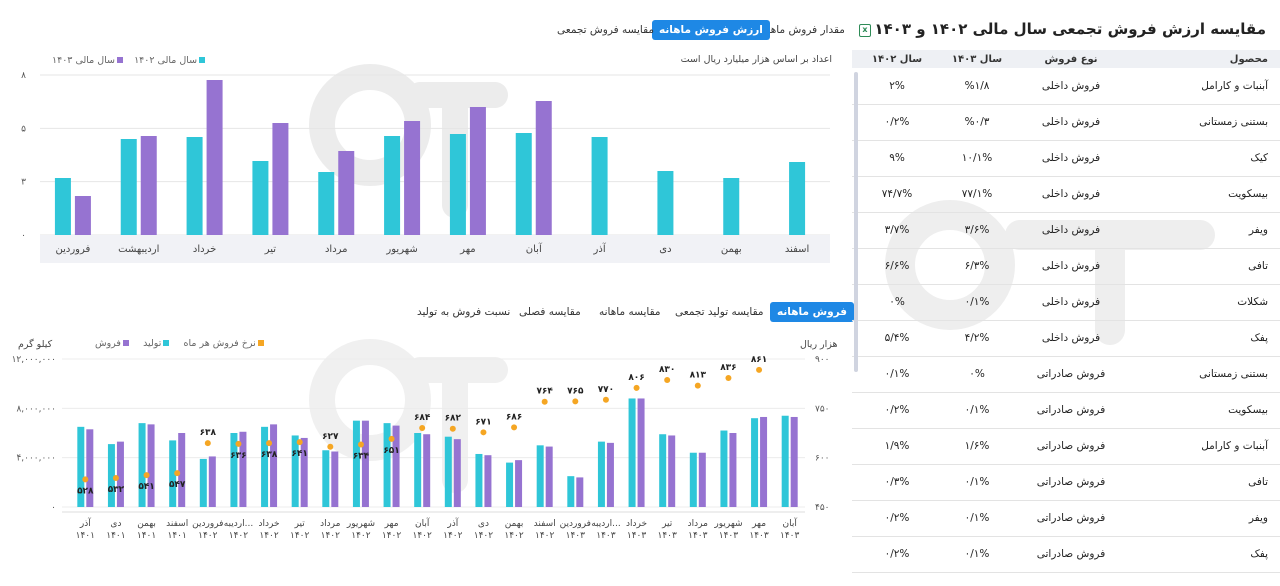 The height and width of the screenshot is (586, 1280). I want to click on tab-sales-production-ratio: نسبت فروش به تولید, so click(464, 312).